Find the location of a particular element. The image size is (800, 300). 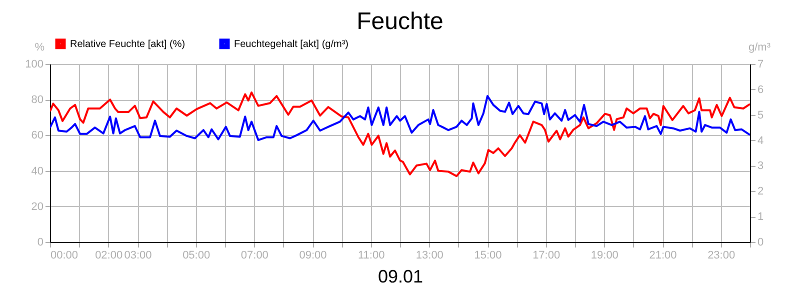

y-tick-label: 40 is located at coordinates (37, 171).